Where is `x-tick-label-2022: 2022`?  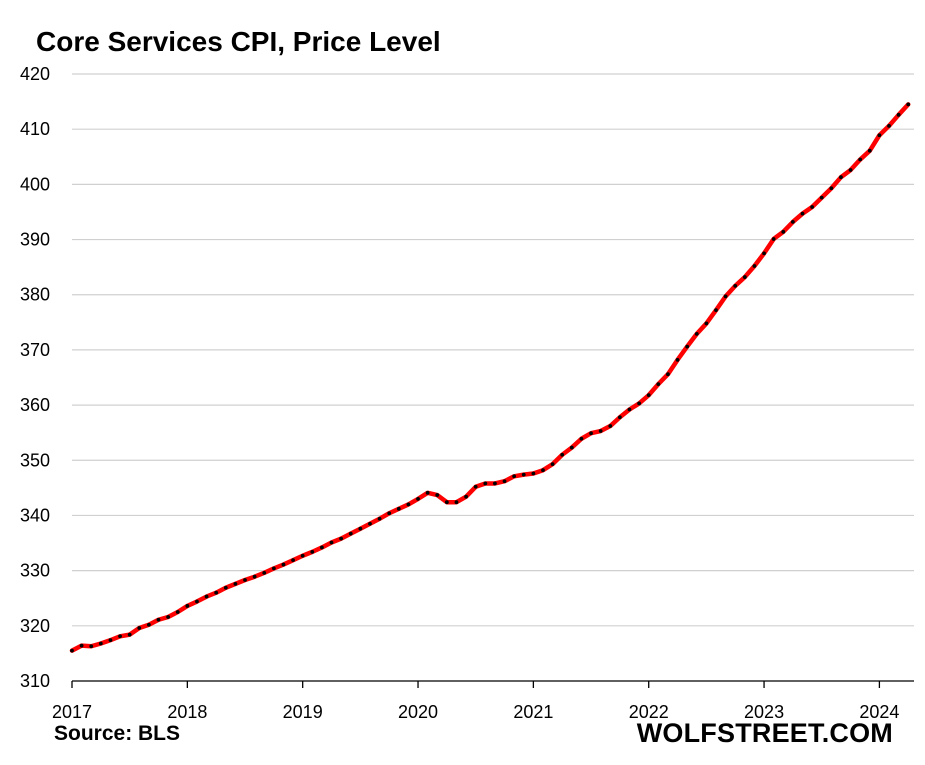
x-tick-label-2022: 2022 is located at coordinates (649, 712).